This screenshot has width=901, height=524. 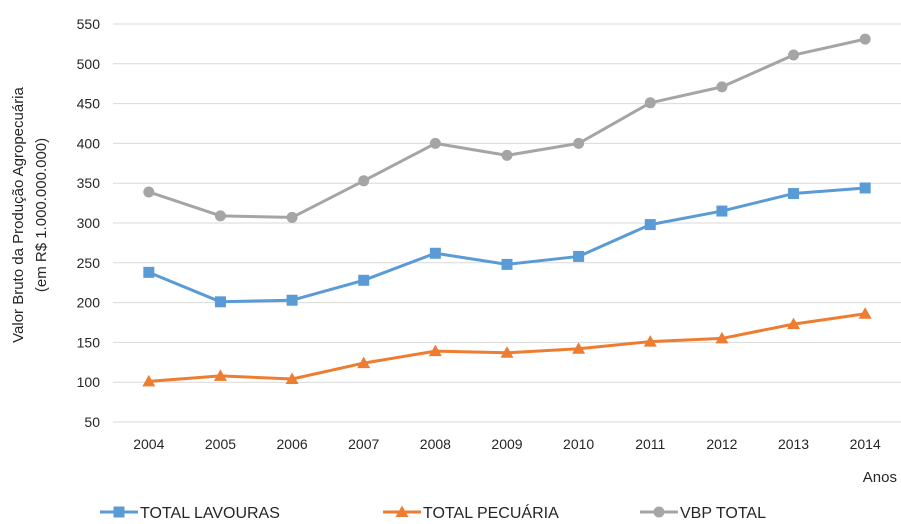 I want to click on y-tick-label: 250, so click(x=89, y=263).